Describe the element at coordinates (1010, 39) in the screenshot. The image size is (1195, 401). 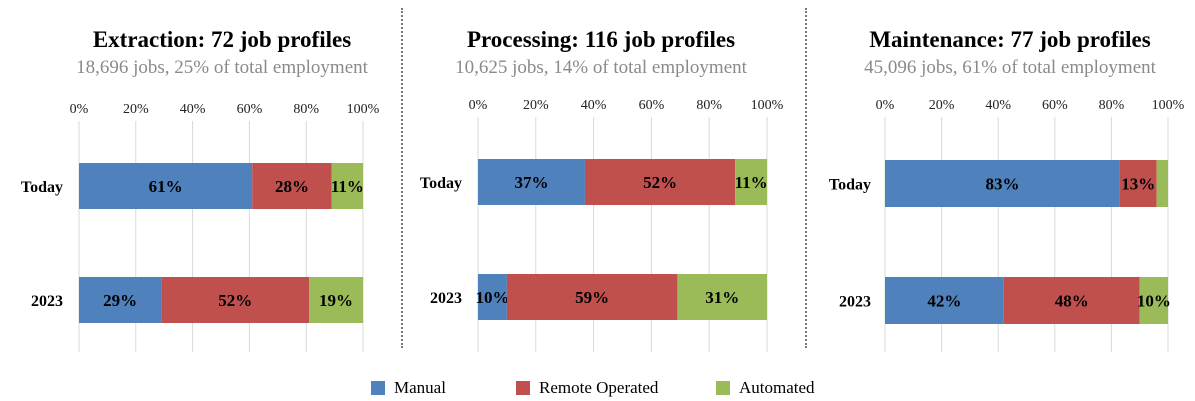
I see `panel-title: Maintenance: 77 job profiles` at that location.